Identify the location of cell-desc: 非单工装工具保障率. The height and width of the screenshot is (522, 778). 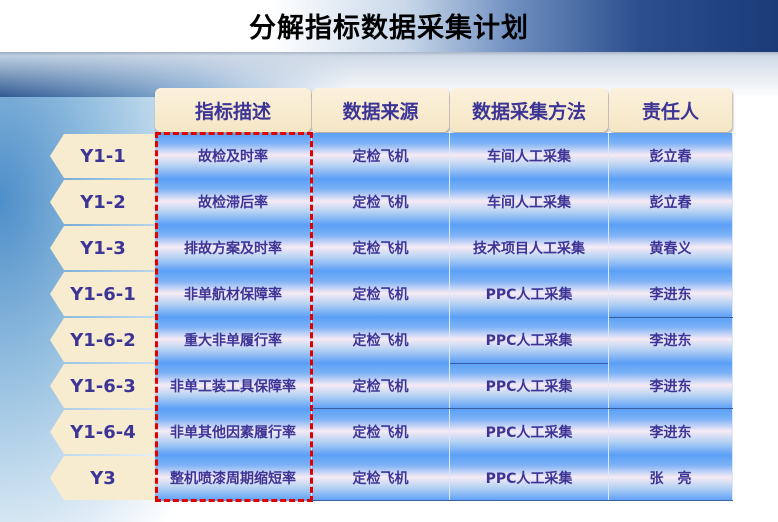
(233, 386).